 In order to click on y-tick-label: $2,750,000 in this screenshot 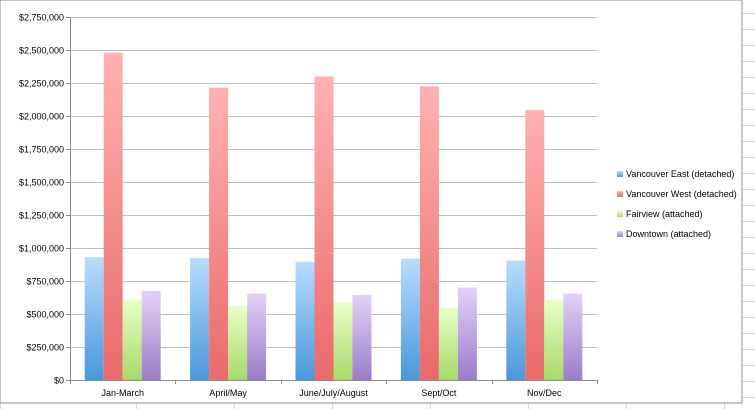, I will do `click(41, 18)`.